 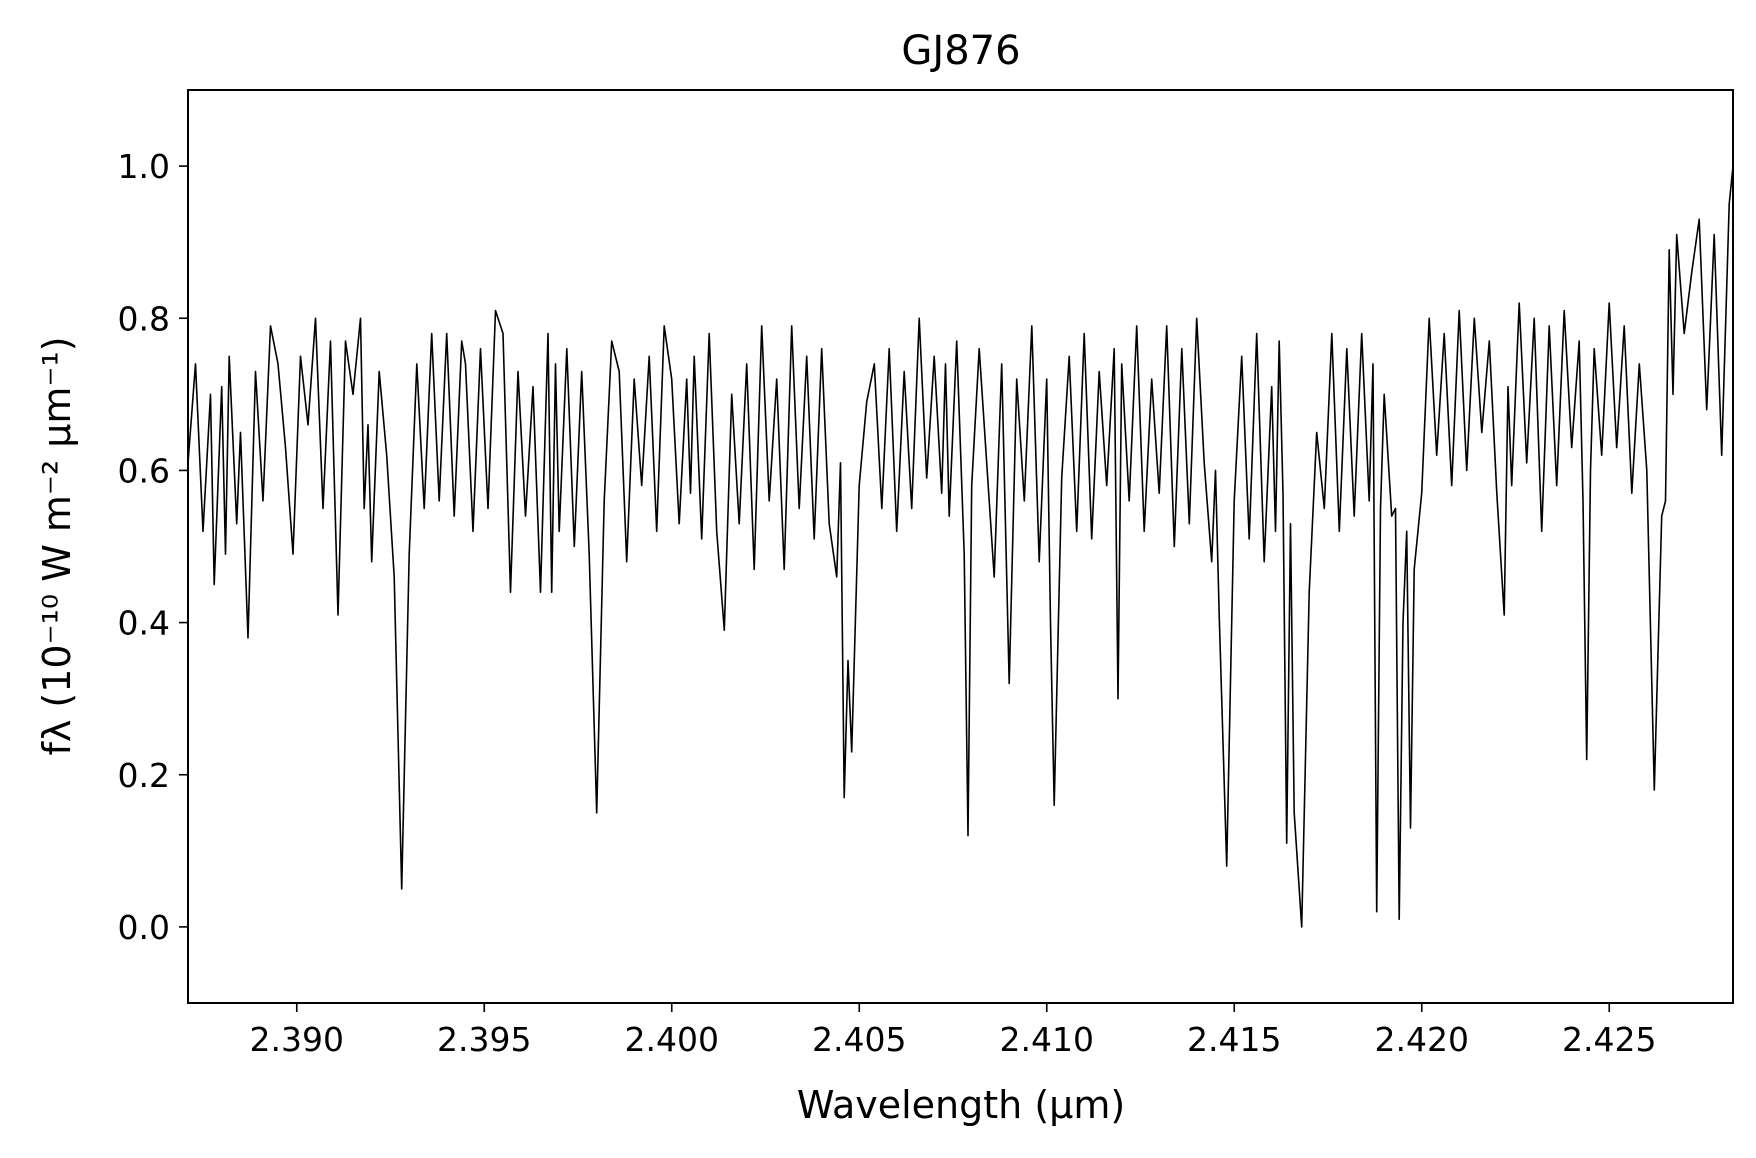 I want to click on y-tick-label: 0.4, so click(x=144, y=623).